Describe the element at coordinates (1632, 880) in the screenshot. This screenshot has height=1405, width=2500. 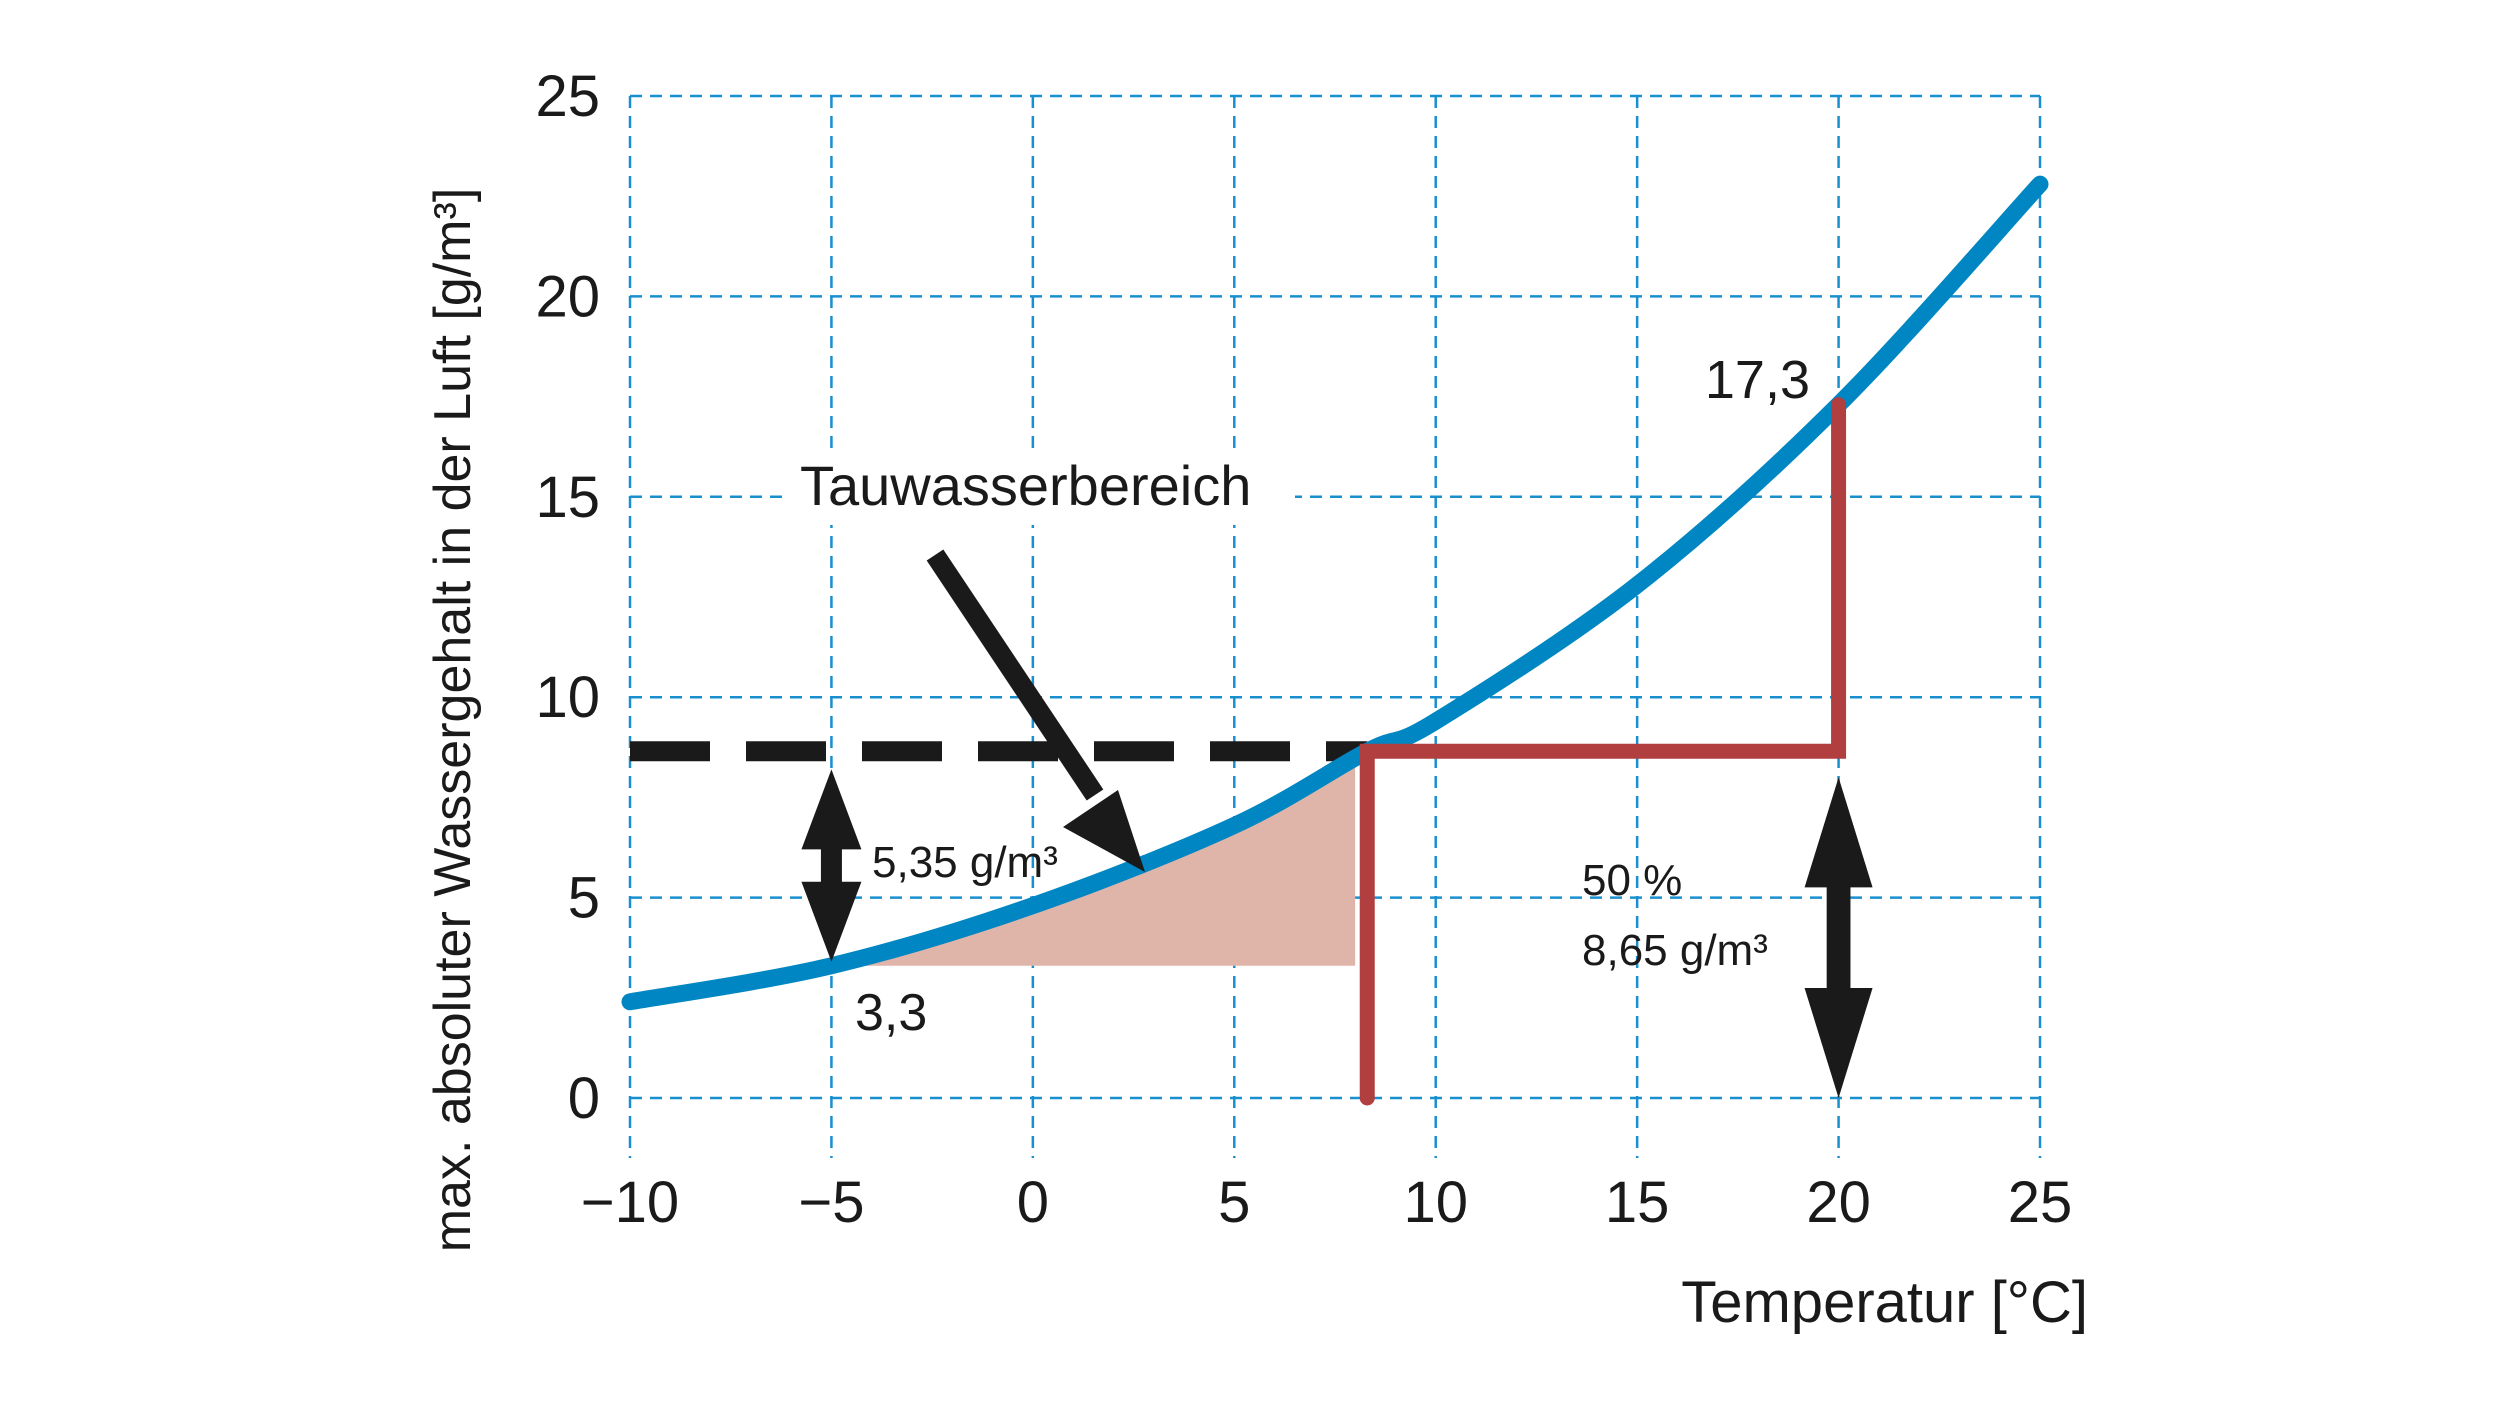
I see `humidity-label: 50 %` at that location.